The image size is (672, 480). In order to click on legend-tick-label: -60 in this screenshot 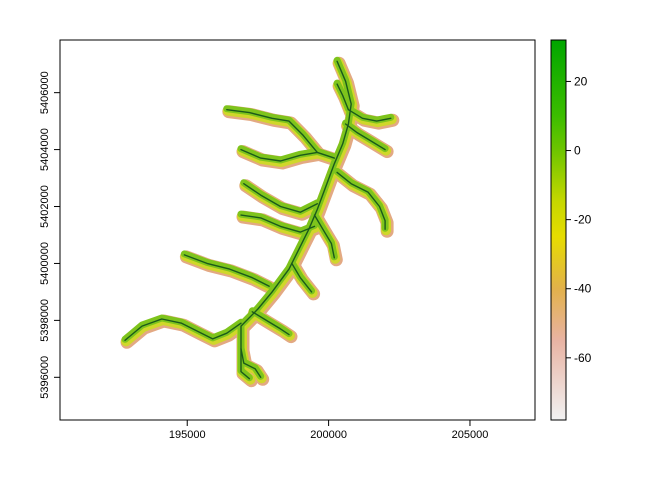, I will do `click(583, 358)`.